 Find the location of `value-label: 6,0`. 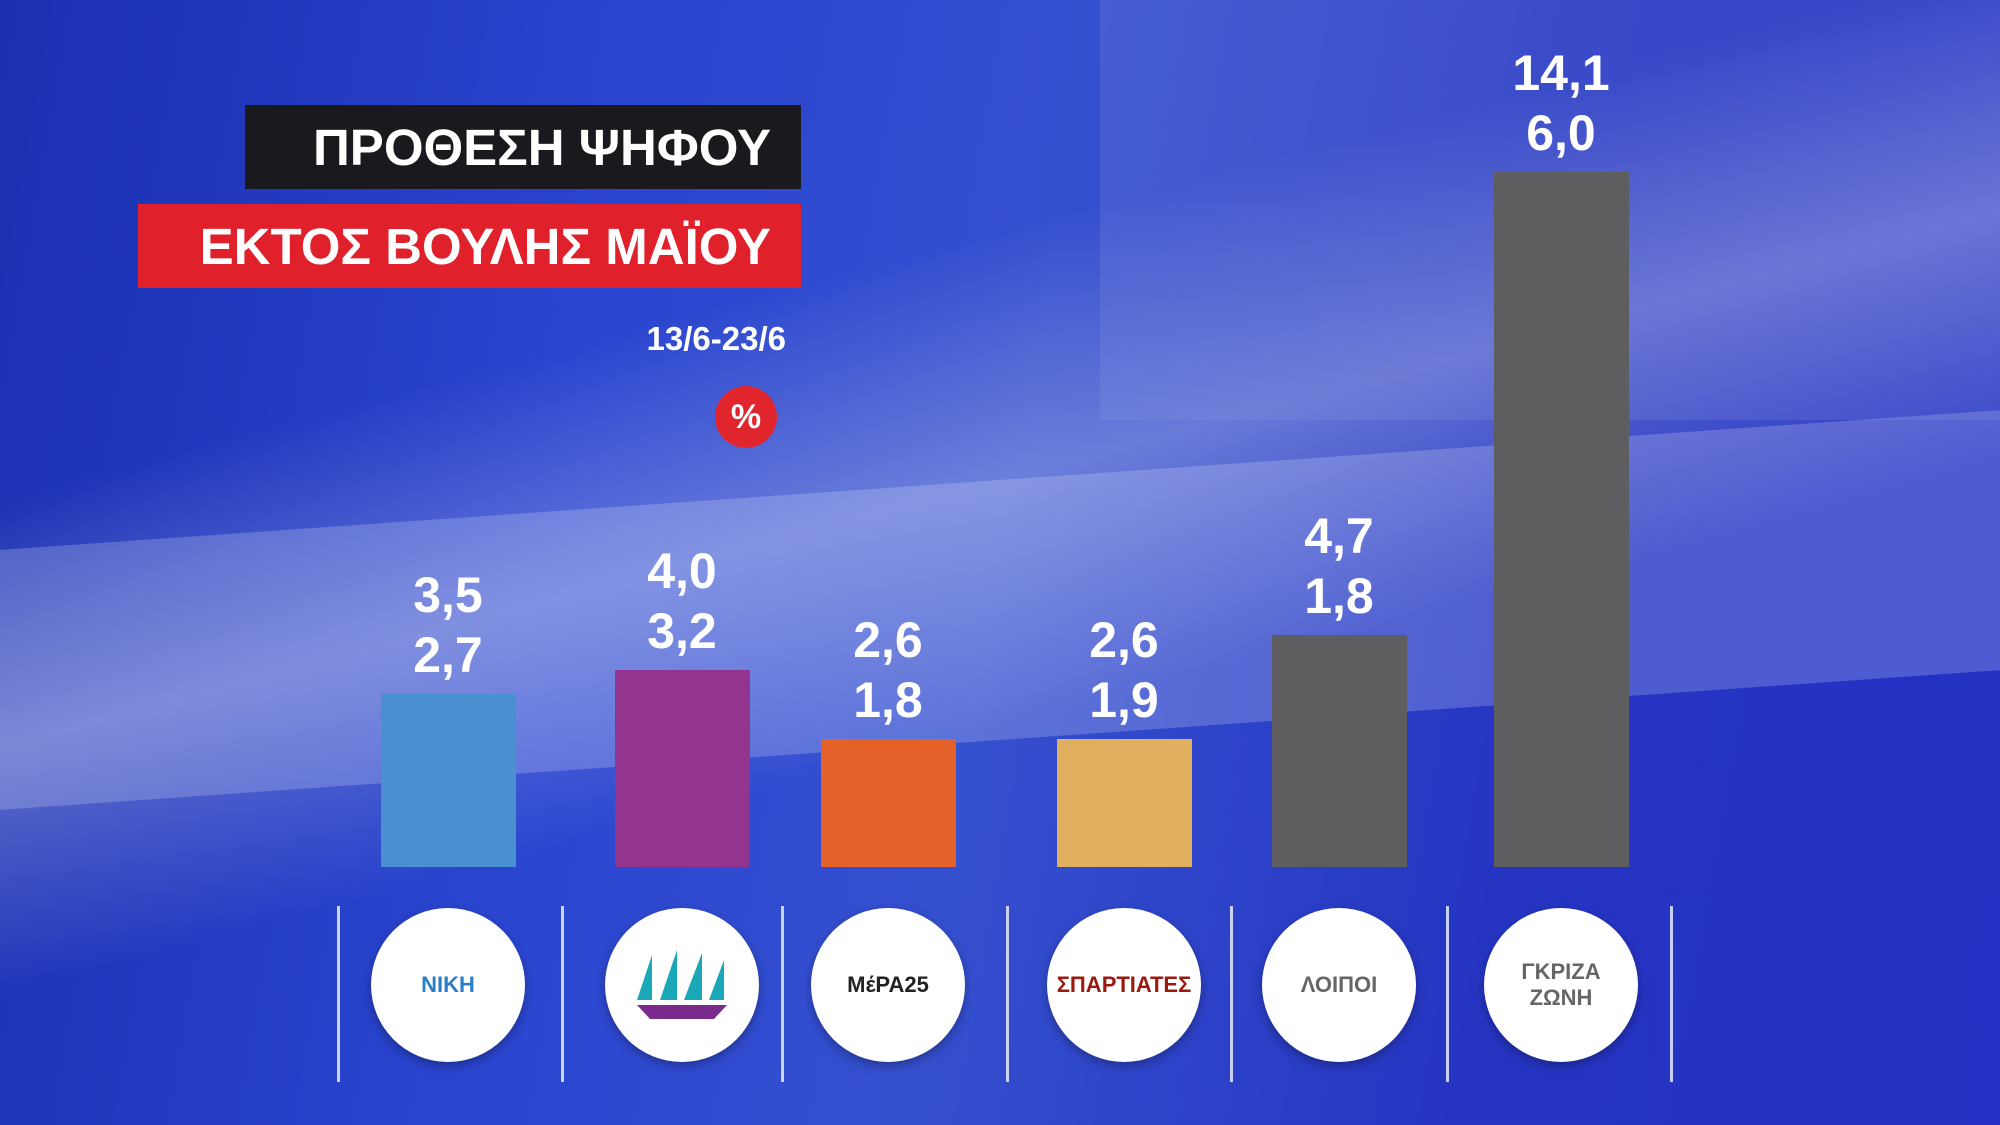

value-label: 6,0 is located at coordinates (1561, 133).